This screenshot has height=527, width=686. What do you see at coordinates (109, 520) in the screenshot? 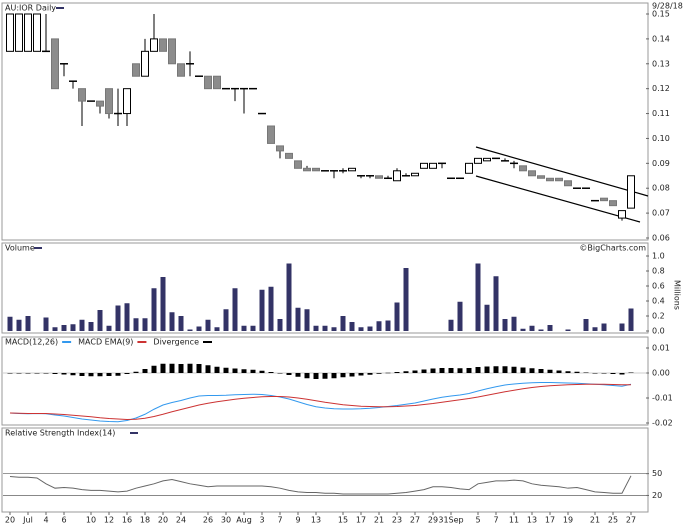
I see `x-tick-label: 12` at bounding box center [109, 520].